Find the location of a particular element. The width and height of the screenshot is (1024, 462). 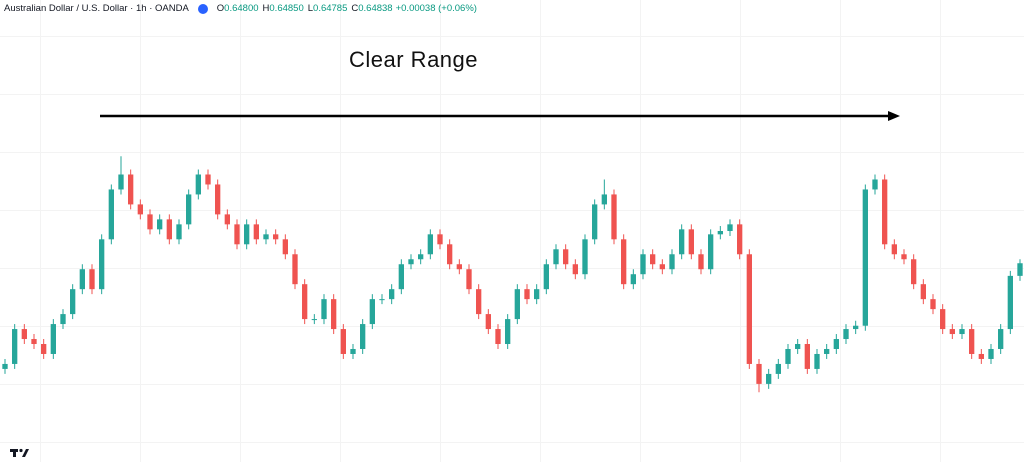

ohlc-value: 0.64850 is located at coordinates (286, 8).